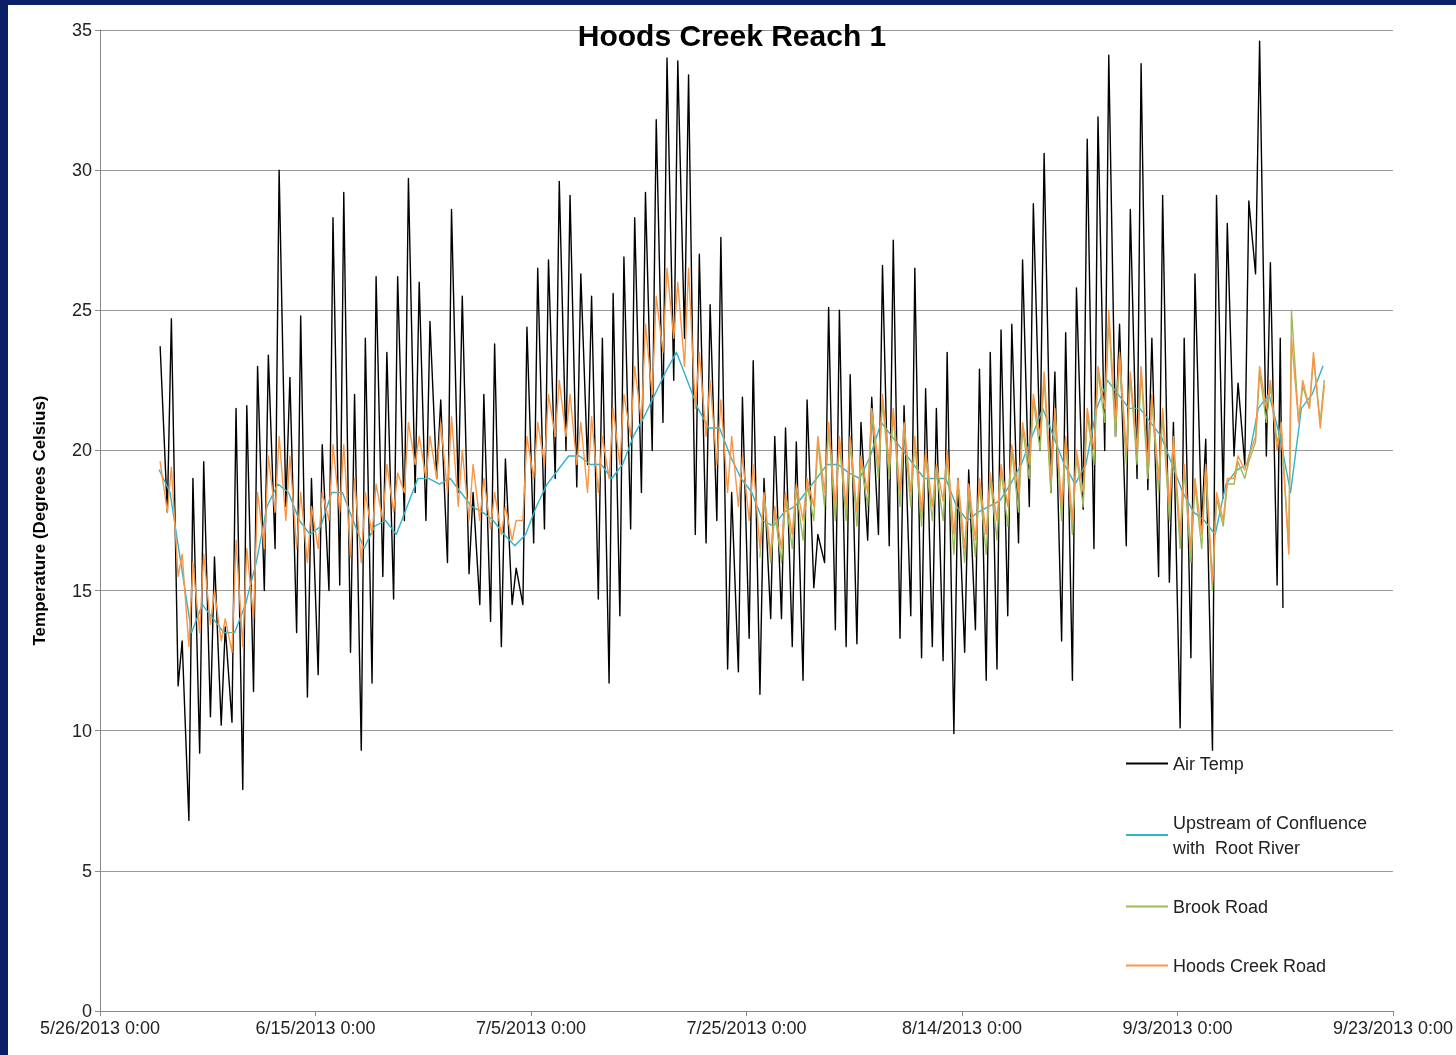 Image resolution: width=1456 pixels, height=1055 pixels. I want to click on y-tick-label: 5, so click(86, 870).